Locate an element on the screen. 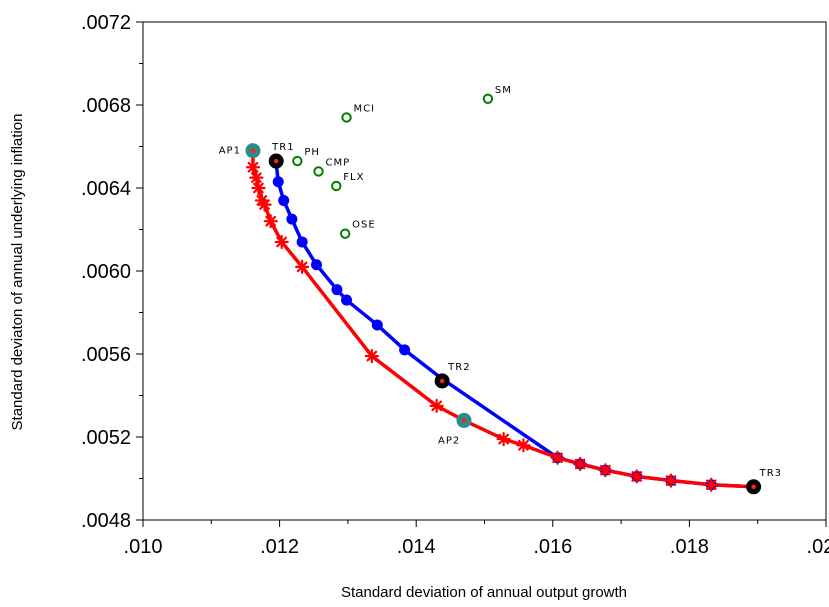 The width and height of the screenshot is (829, 607). point-label: TR3 is located at coordinates (770, 473).